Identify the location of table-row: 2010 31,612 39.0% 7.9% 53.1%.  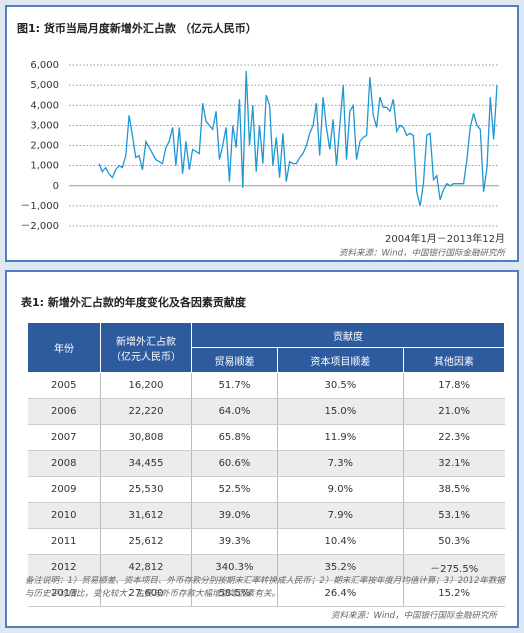
(266, 515).